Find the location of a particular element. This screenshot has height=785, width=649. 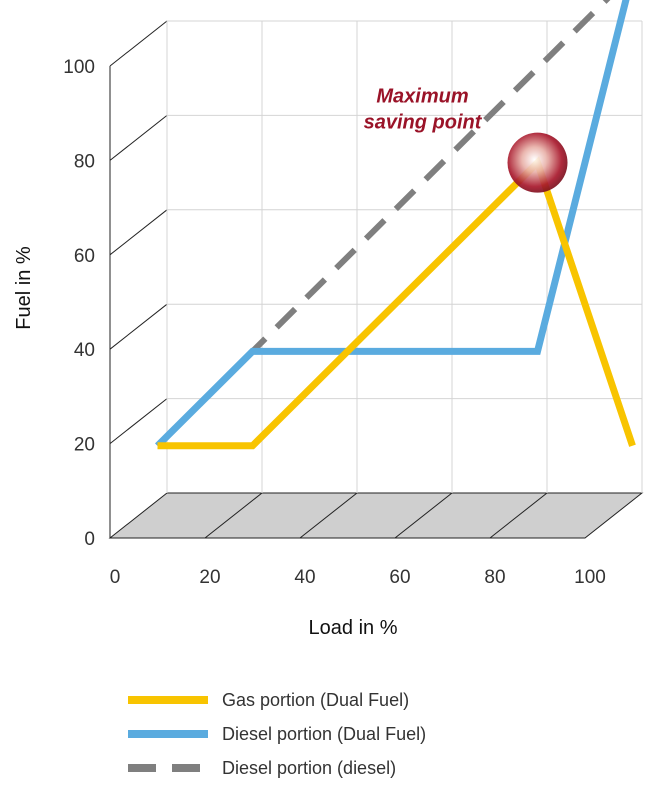

x-tick-20: 20 is located at coordinates (209, 577).